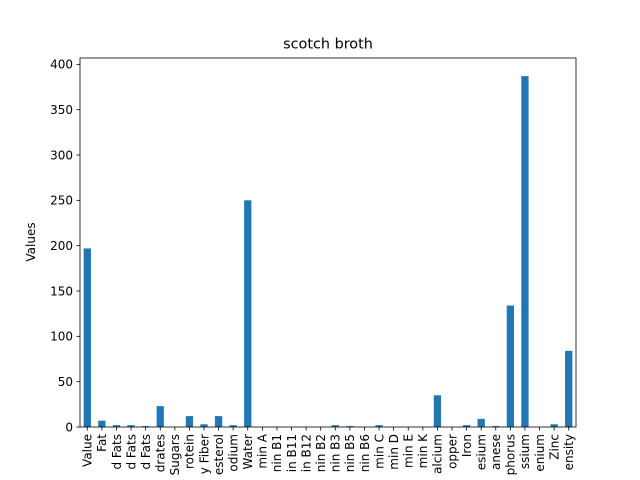  I want to click on x-tick-label: esterol, so click(219, 454).